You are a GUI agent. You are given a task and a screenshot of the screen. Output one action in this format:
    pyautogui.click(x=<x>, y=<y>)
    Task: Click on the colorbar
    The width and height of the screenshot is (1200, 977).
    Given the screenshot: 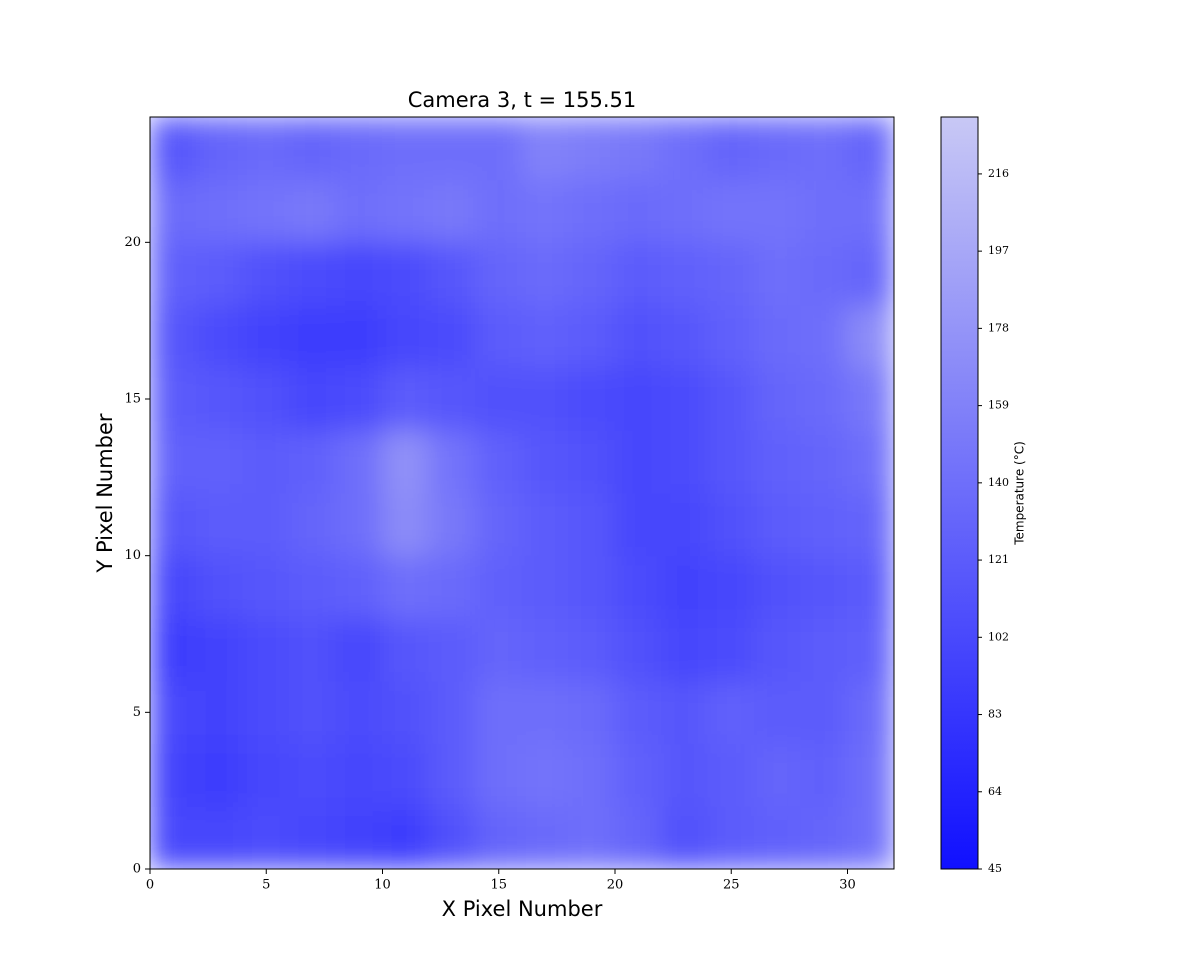 What is the action you would take?
    pyautogui.click(x=959, y=493)
    